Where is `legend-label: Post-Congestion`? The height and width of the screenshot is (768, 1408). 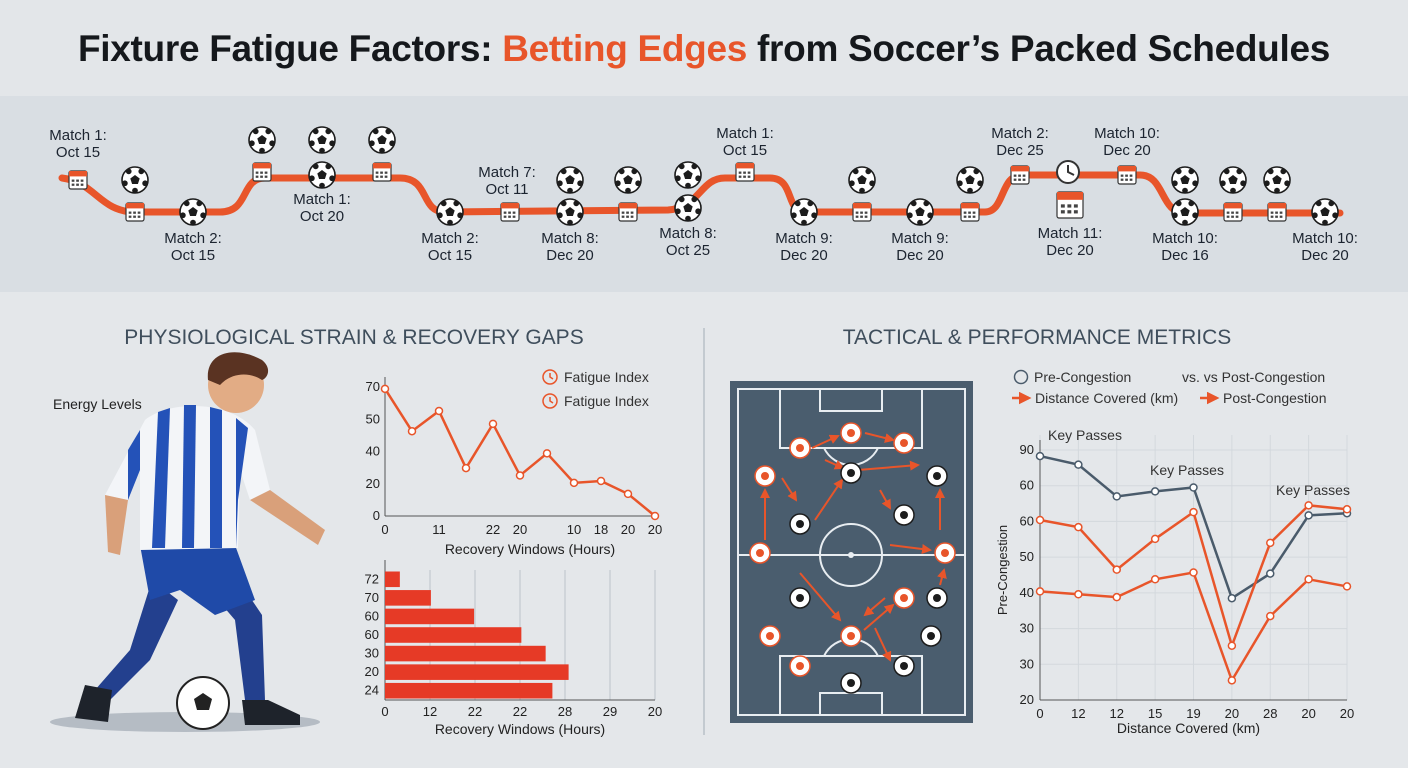 legend-label: Post-Congestion is located at coordinates (1275, 398).